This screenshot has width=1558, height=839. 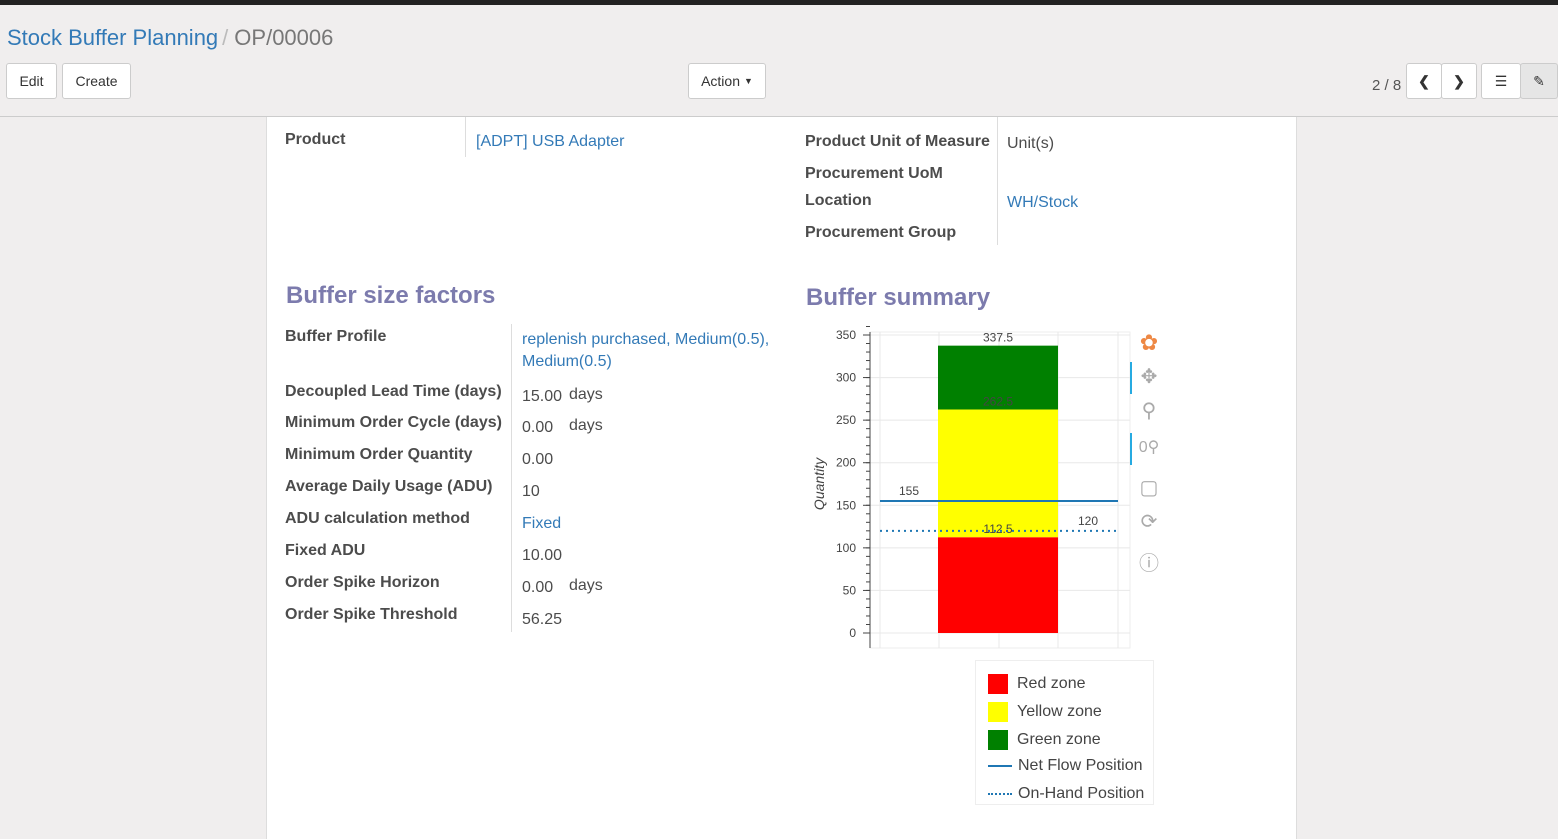 What do you see at coordinates (819, 483) in the screenshot?
I see `y-axis-label: Quantity` at bounding box center [819, 483].